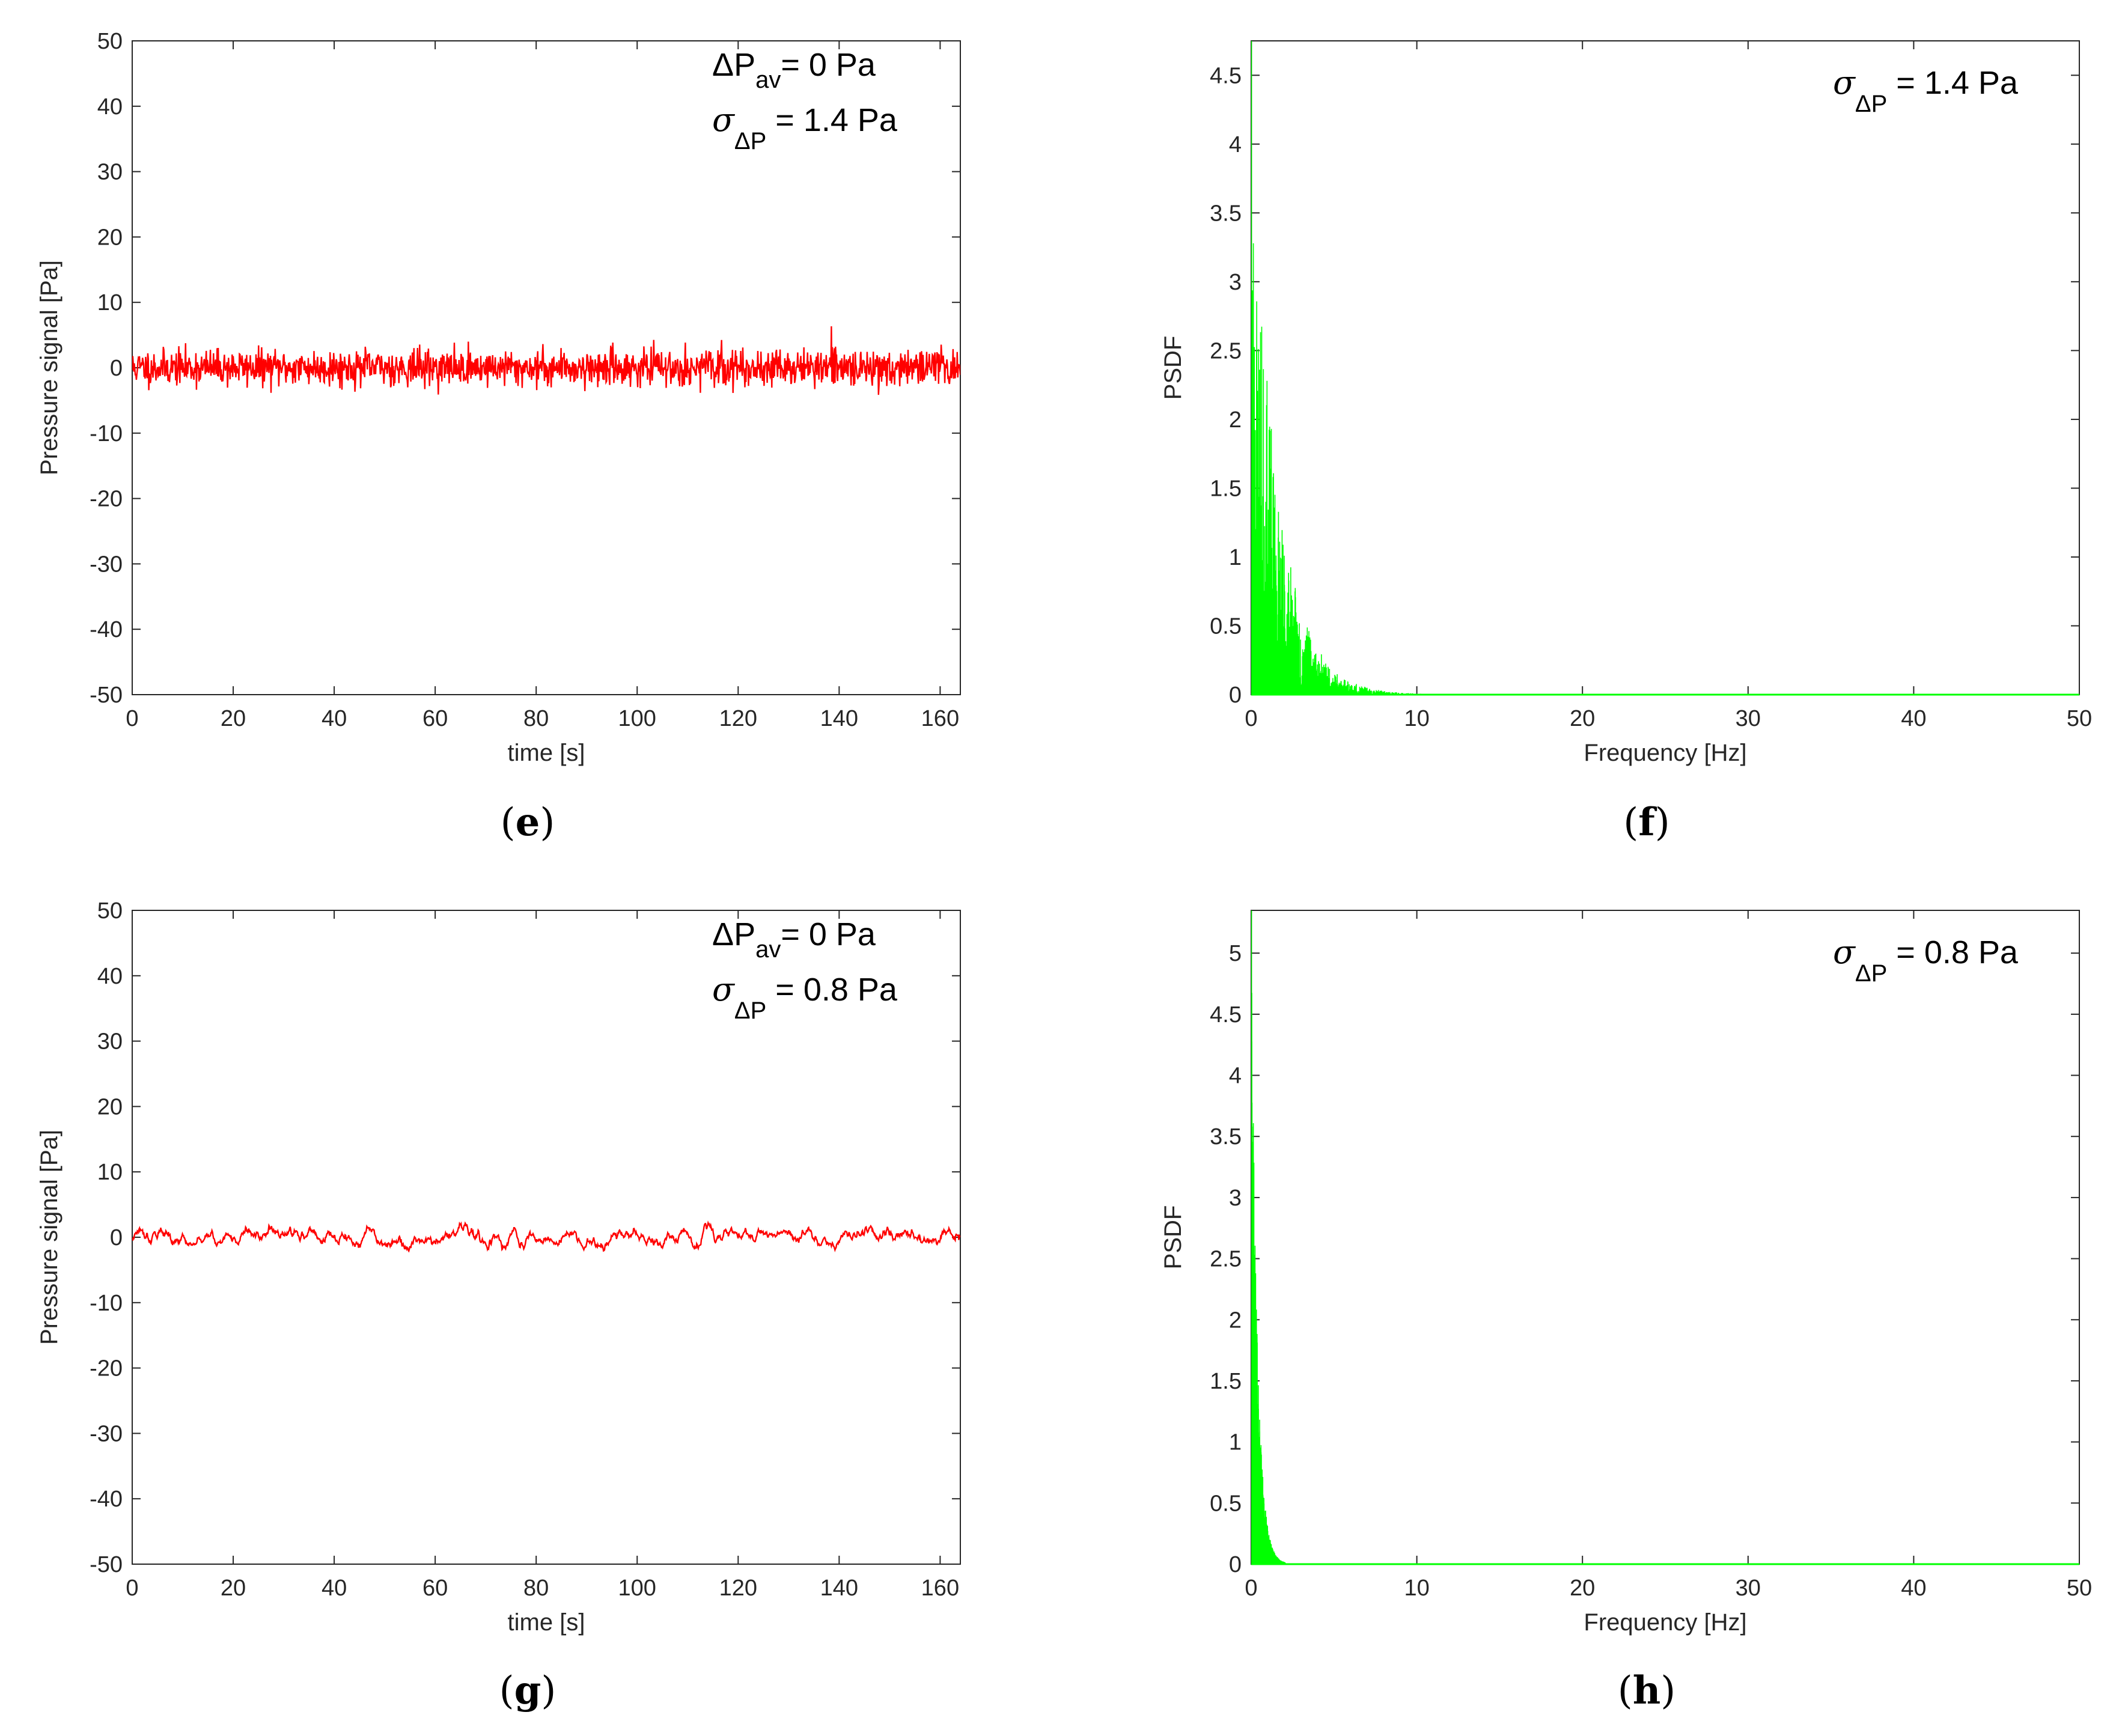 The width and height of the screenshot is (2122, 1736). What do you see at coordinates (106, 629) in the screenshot?
I see `y-tick-label: -40` at bounding box center [106, 629].